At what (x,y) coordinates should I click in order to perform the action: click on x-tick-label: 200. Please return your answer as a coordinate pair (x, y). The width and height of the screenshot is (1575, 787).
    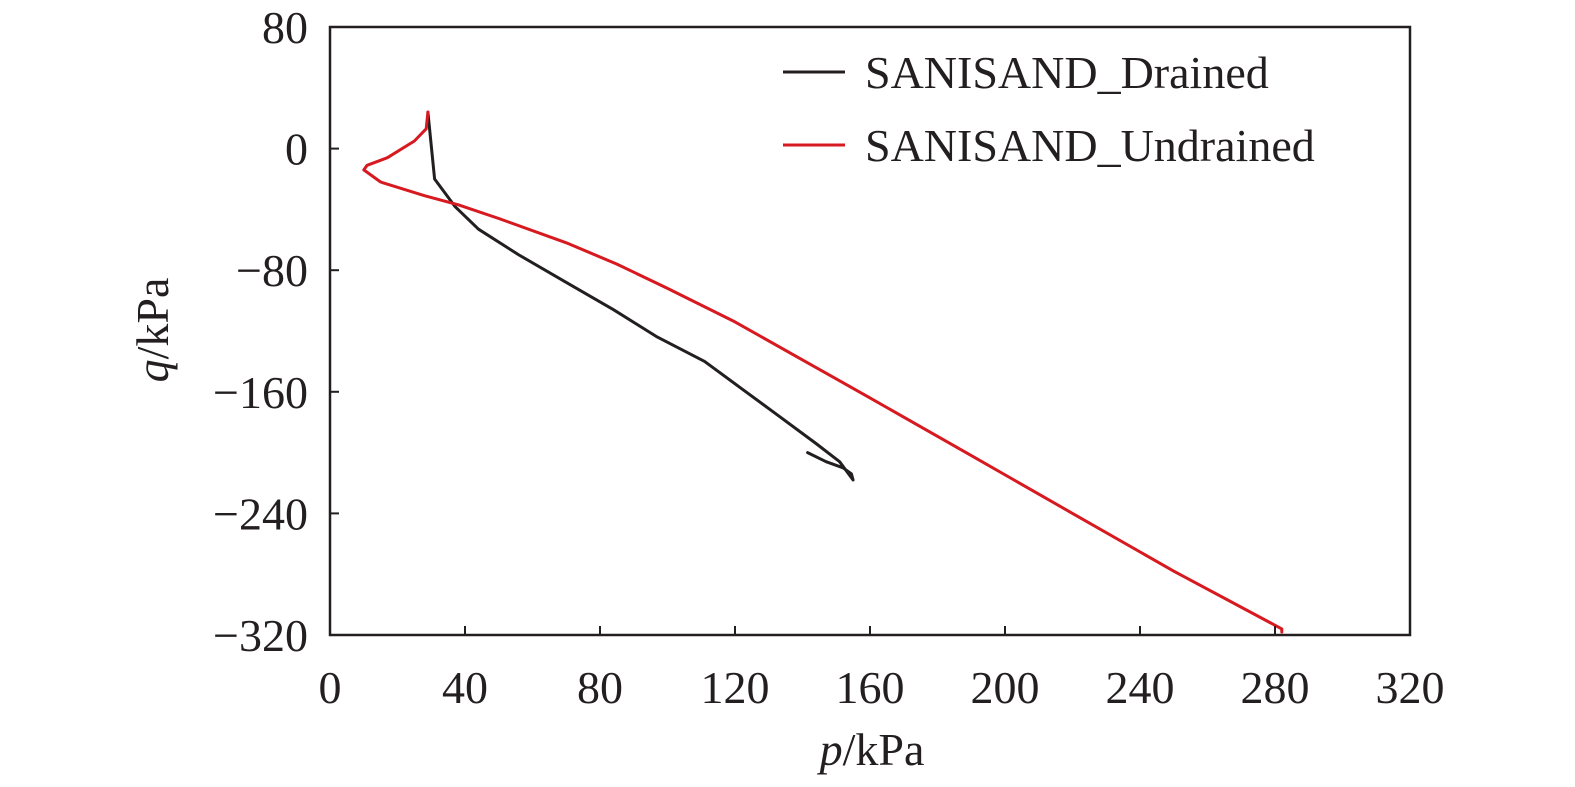
    Looking at the image, I should click on (1005, 687).